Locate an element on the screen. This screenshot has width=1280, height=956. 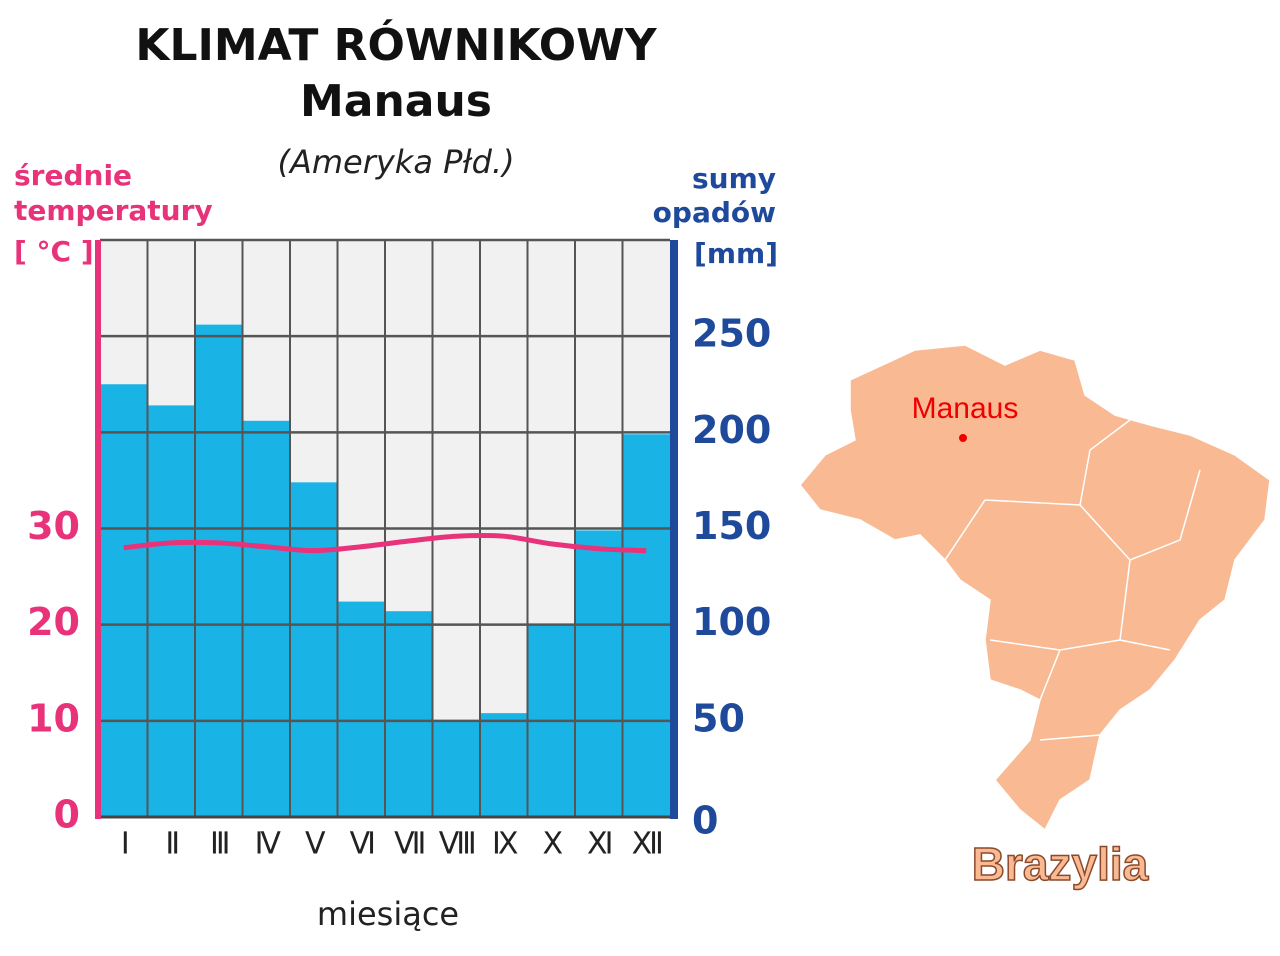
chart-subtitle: Manaus is located at coordinates (396, 101).